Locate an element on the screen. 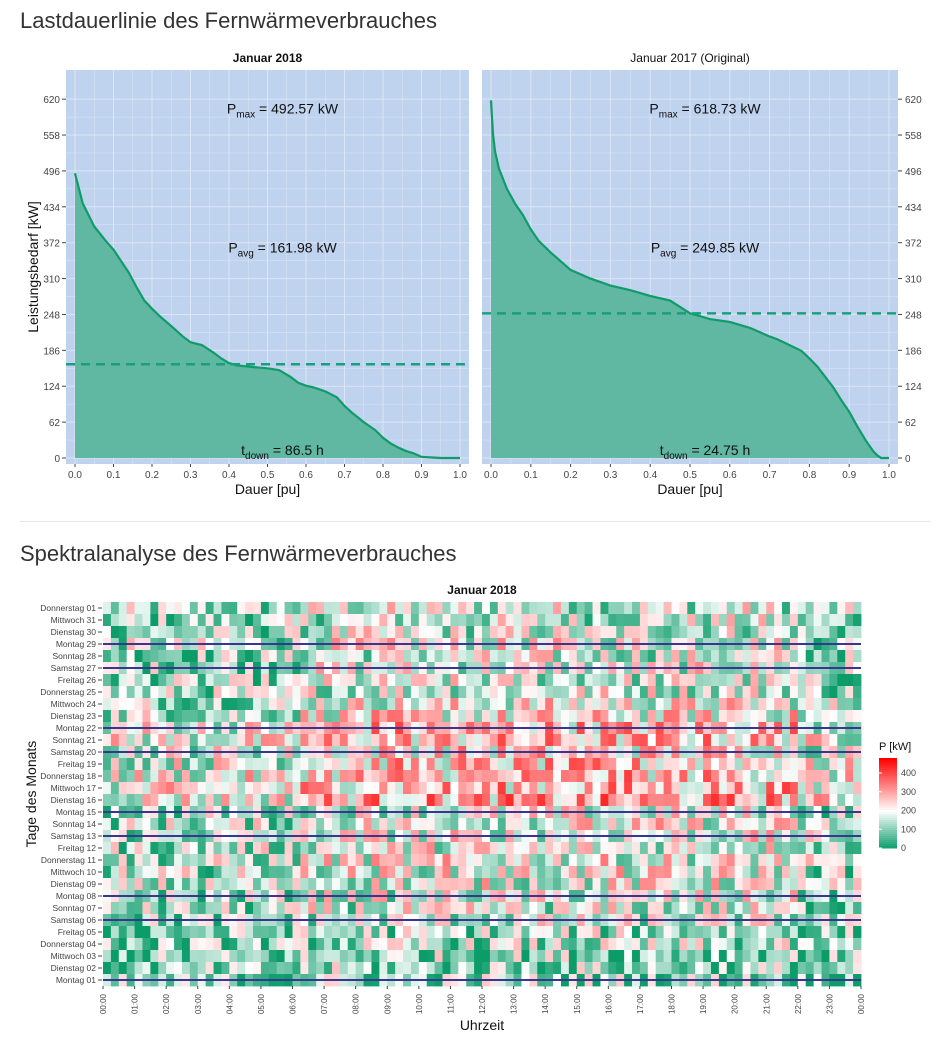 This screenshot has height=1040, width=940. hour-label: 16:00 is located at coordinates (608, 1003).